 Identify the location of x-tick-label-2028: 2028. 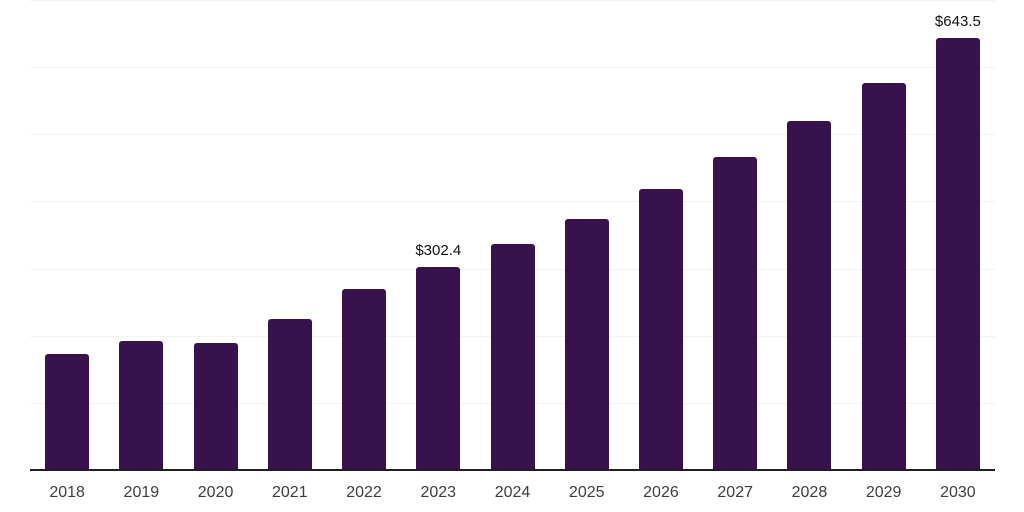
(809, 492).